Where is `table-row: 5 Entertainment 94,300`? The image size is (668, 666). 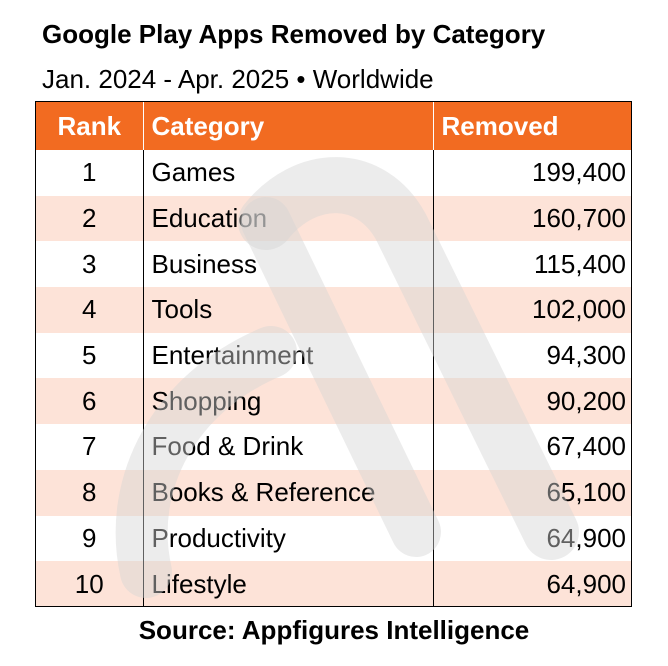 table-row: 5 Entertainment 94,300 is located at coordinates (333, 355).